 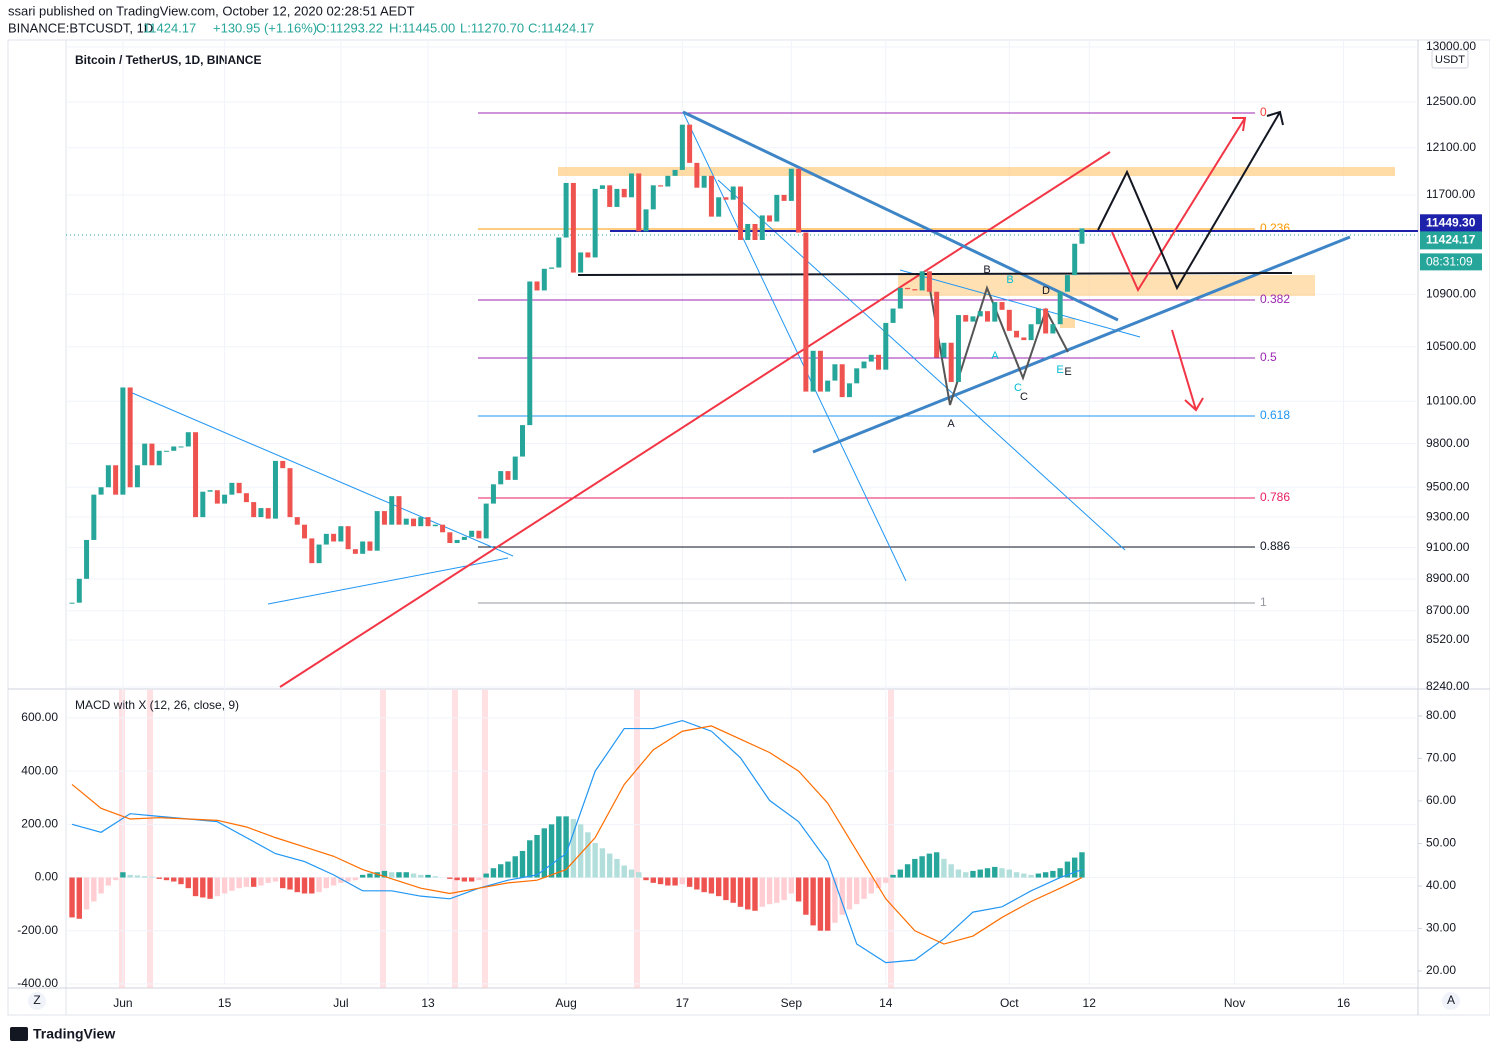 I want to click on price-tag-label: 11424.17, so click(x=1451, y=240).